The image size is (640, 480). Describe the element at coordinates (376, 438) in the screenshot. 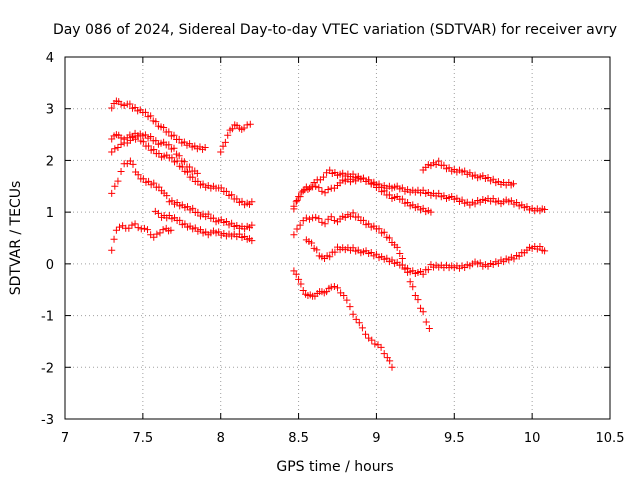

I see `x-tick-label: 9` at that location.